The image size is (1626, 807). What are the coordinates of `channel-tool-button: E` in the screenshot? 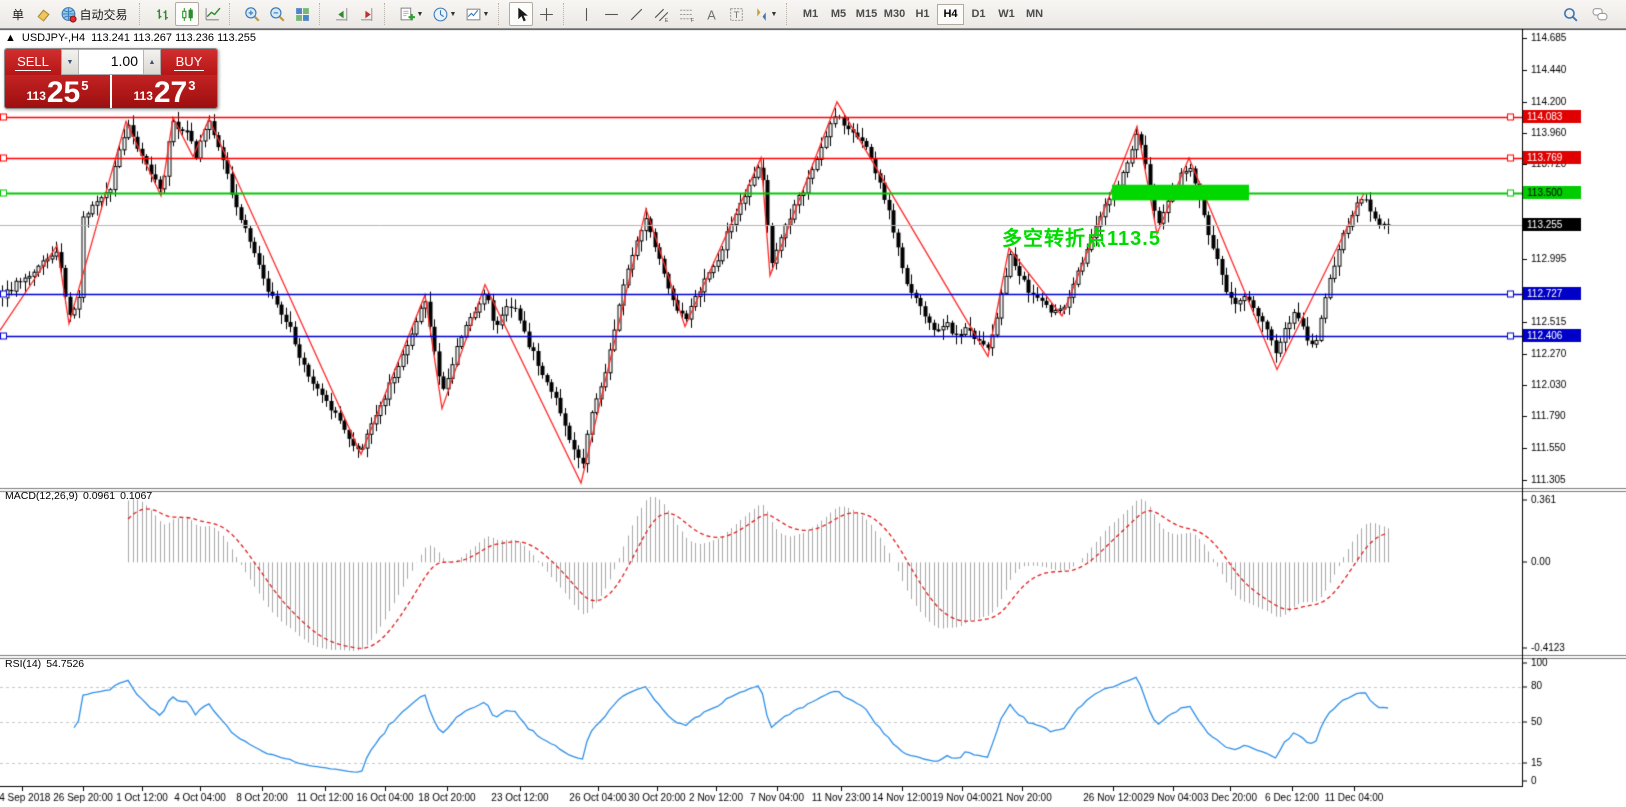 It's located at (661, 14).